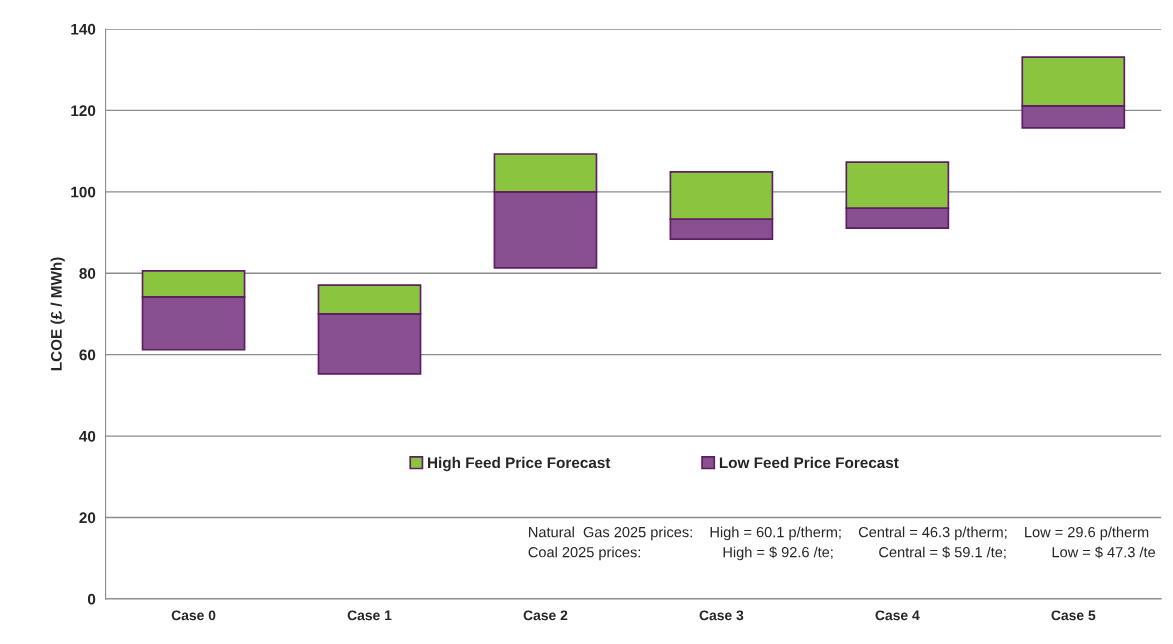 The width and height of the screenshot is (1173, 644). I want to click on annotation: Natural Gas 2025 prices: High = 60.1 p/therm; Central = 46.3 p/therm; Low = 29.6 p/therm, so click(839, 533).